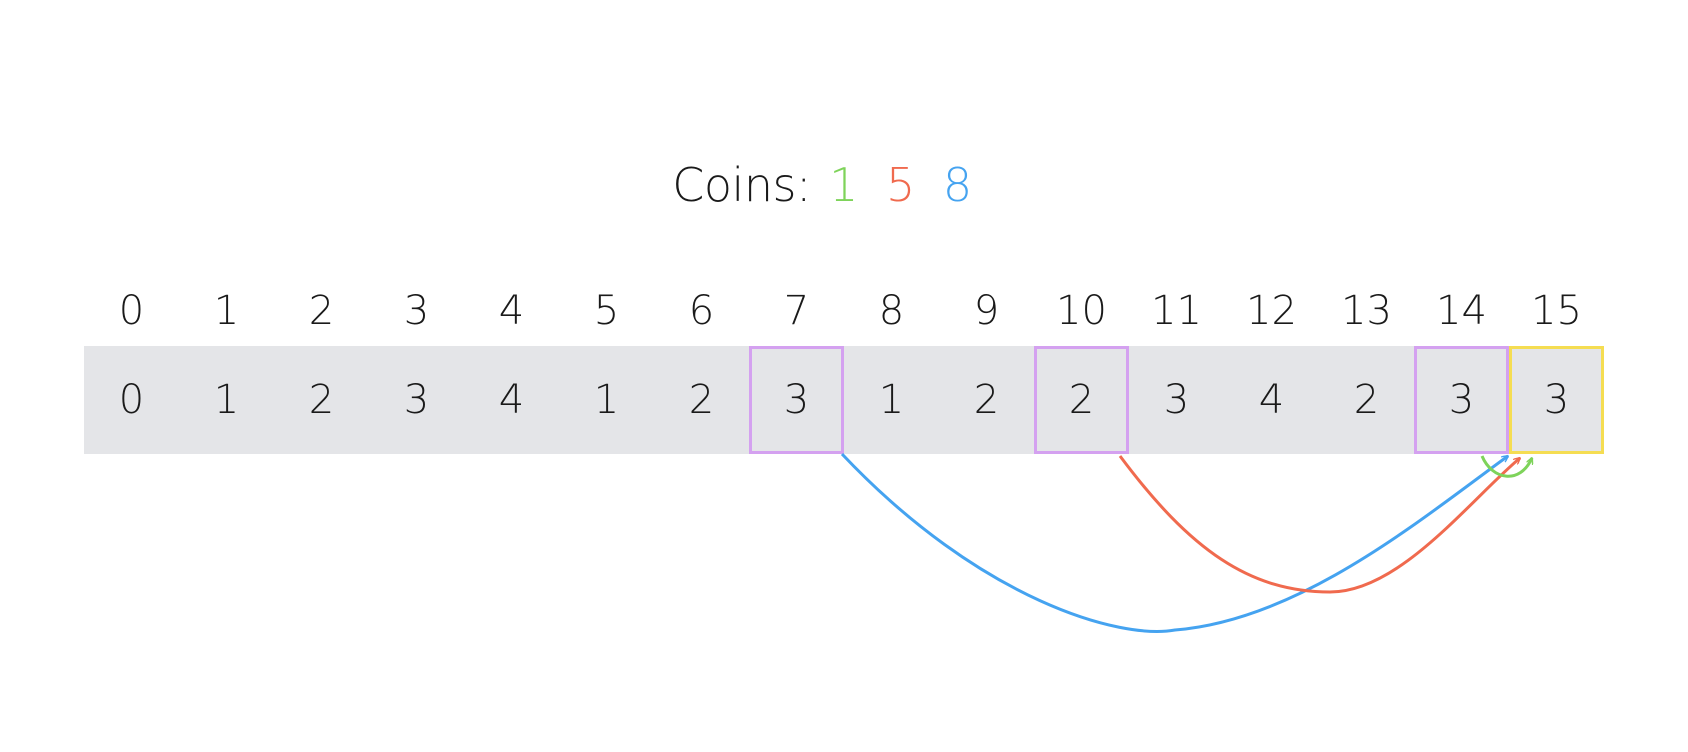 The width and height of the screenshot is (1688, 752). Describe the element at coordinates (1461, 311) in the screenshot. I see `index-label-14: 14` at that location.